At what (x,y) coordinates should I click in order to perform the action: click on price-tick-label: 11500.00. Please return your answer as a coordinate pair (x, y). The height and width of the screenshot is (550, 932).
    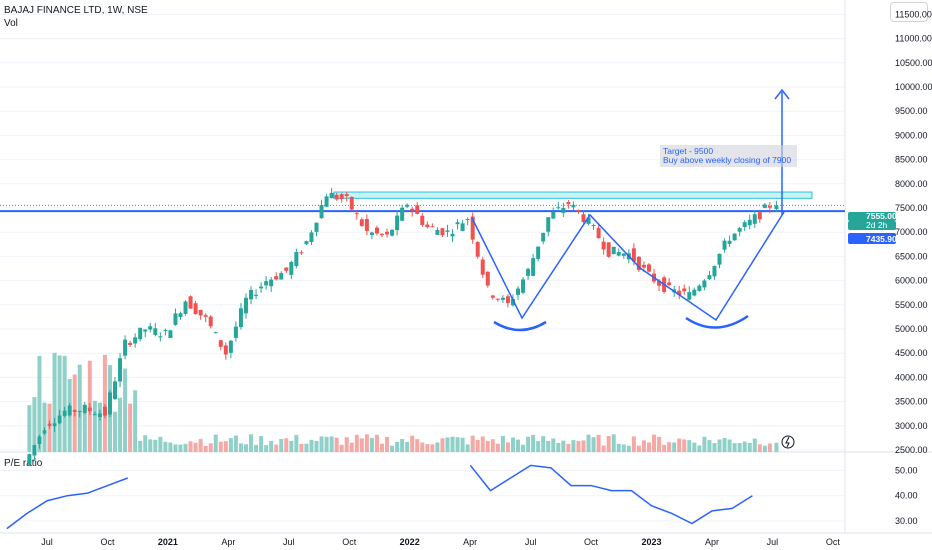
    Looking at the image, I should click on (913, 14).